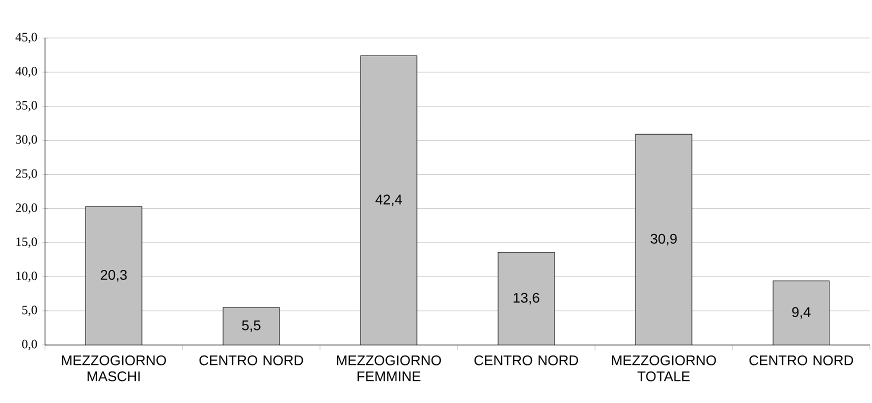  I want to click on data-label: 5,5, so click(251, 326).